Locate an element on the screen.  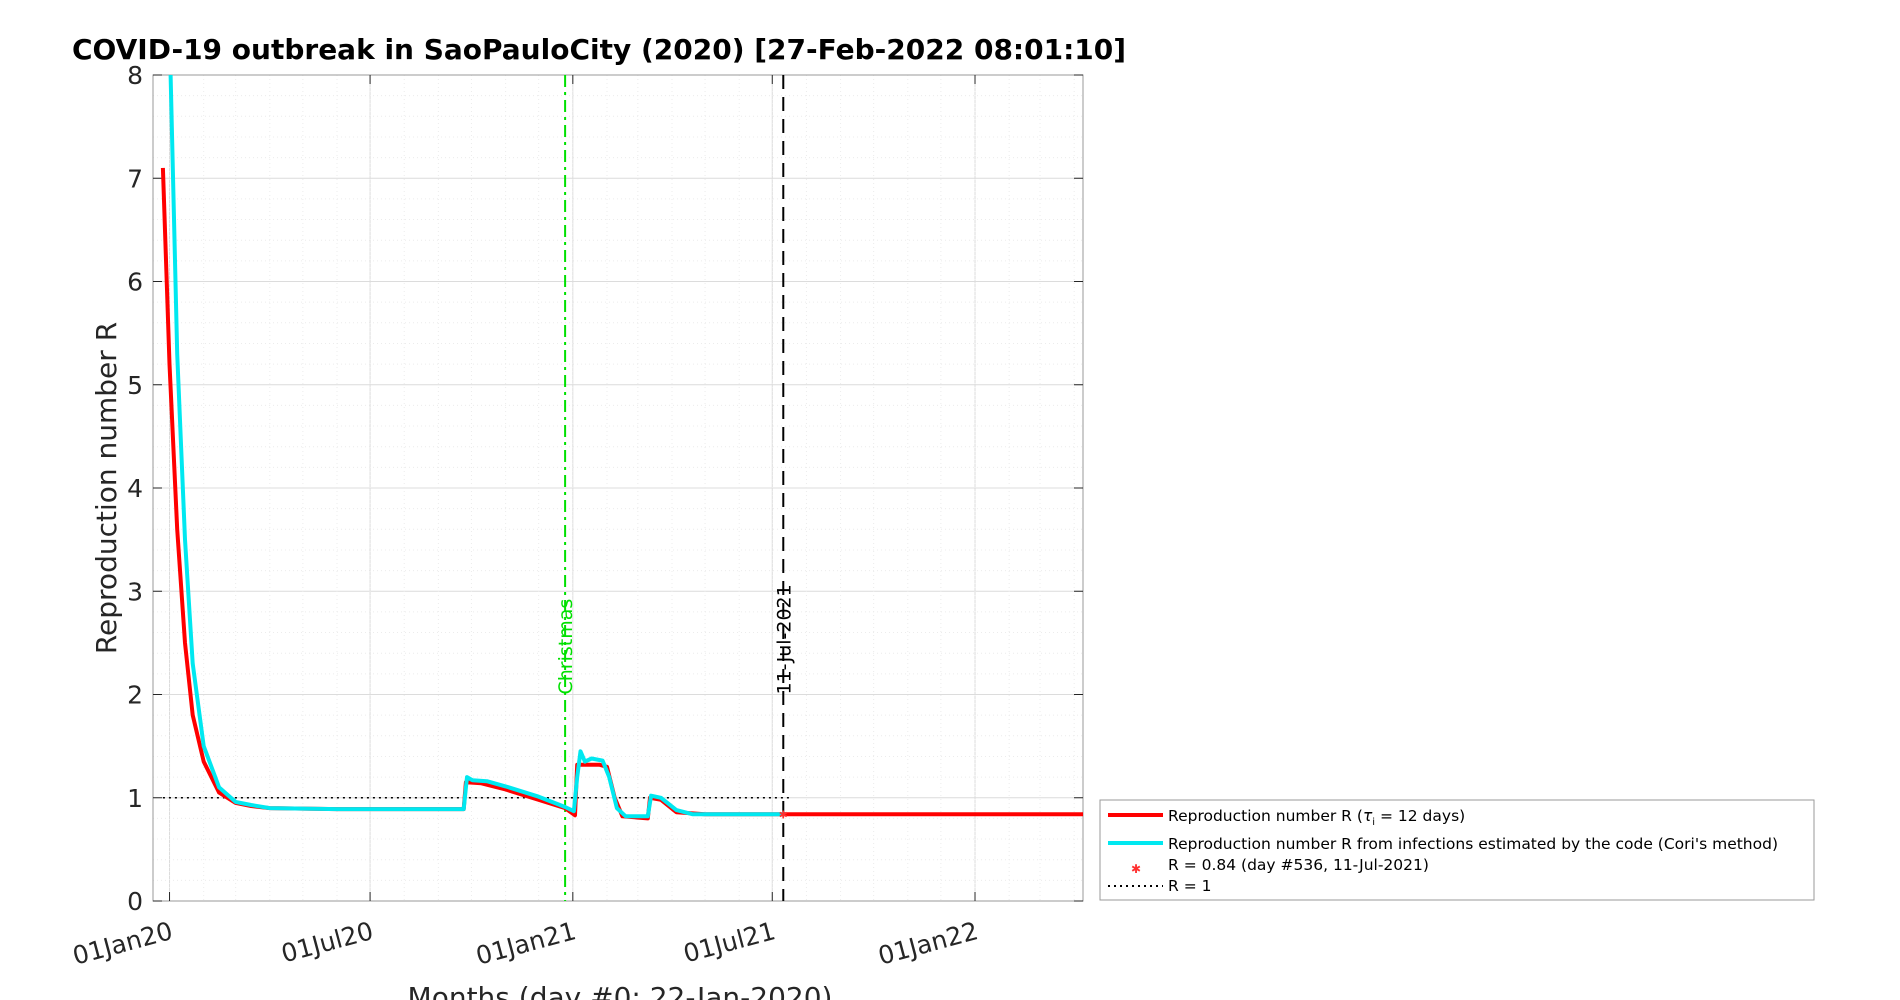
x-tick-label: 01Jul20 is located at coordinates (327, 942).